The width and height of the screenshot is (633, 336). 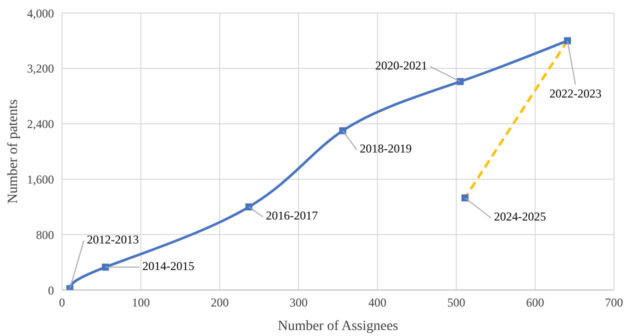 I want to click on y-axis-title: Number of patents, so click(x=13, y=151).